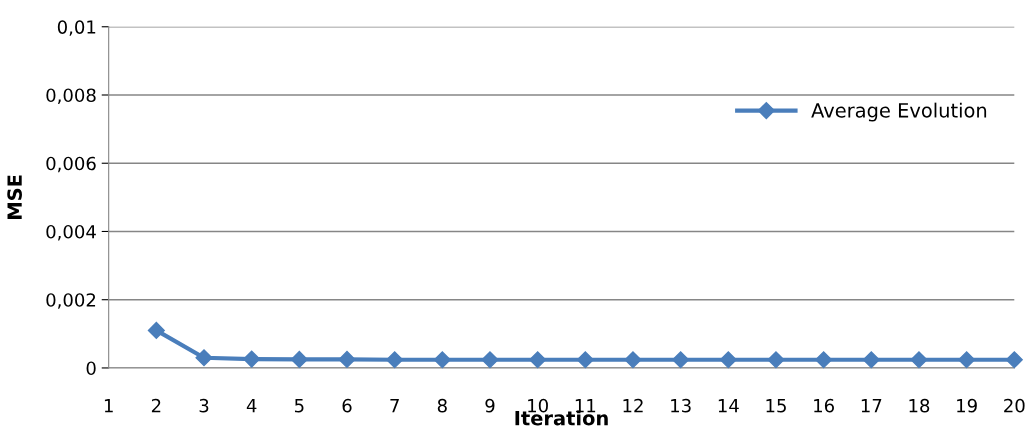 This screenshot has width=1035, height=446. What do you see at coordinates (1014, 405) in the screenshot?
I see `x-tick-label: 20` at bounding box center [1014, 405].